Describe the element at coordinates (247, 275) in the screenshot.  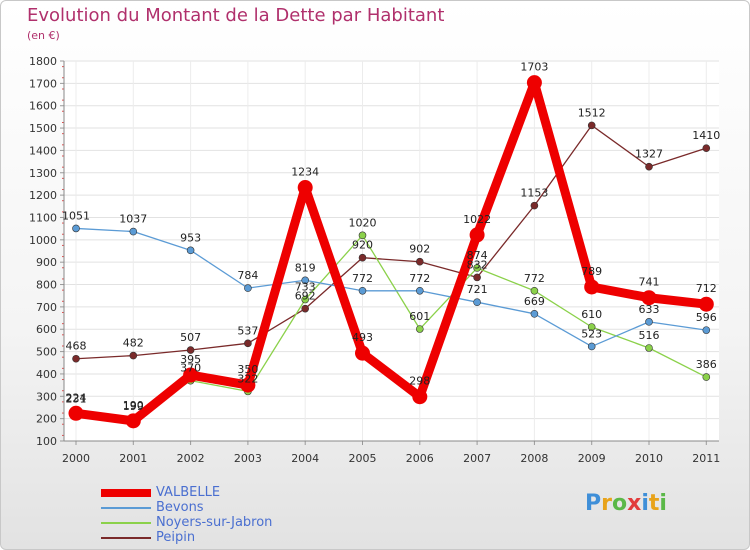
I see `data-label: 784` at that location.